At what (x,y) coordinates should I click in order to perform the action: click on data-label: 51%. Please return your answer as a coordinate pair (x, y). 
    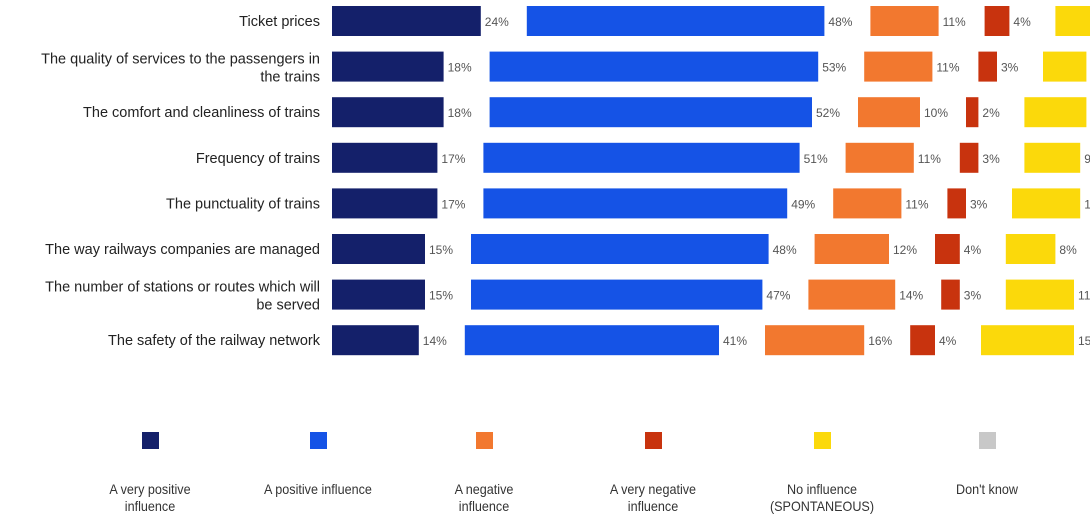
    Looking at the image, I should click on (816, 159).